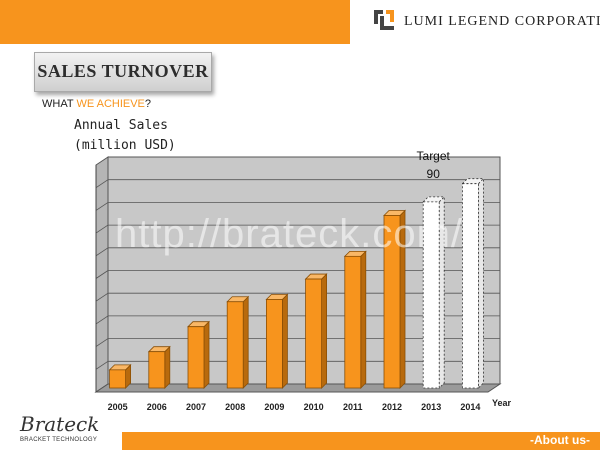 The width and height of the screenshot is (600, 450). I want to click on about-us-link: -About us-, so click(560, 440).